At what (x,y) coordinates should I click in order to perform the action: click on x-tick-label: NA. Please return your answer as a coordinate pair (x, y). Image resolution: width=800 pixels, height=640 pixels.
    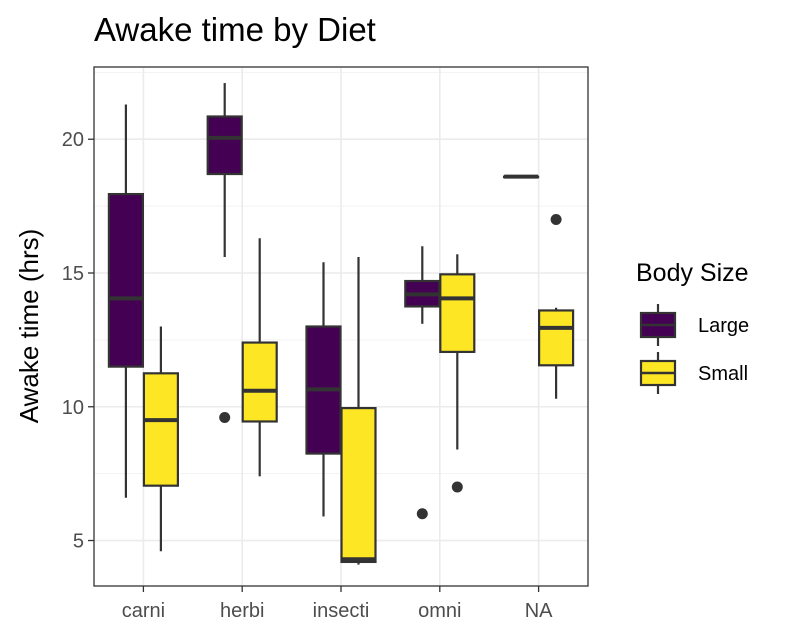
    Looking at the image, I should click on (539, 611).